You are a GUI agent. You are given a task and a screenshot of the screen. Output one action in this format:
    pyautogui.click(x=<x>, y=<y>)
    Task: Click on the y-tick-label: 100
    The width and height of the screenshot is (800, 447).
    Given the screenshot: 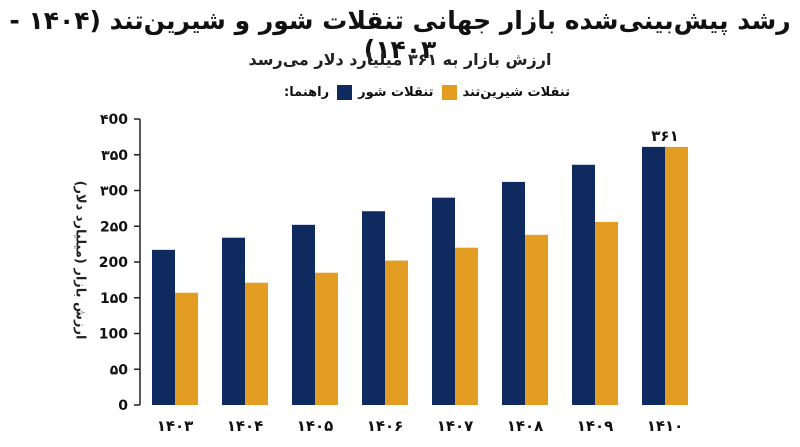 What is the action you would take?
    pyautogui.click(x=113, y=335)
    